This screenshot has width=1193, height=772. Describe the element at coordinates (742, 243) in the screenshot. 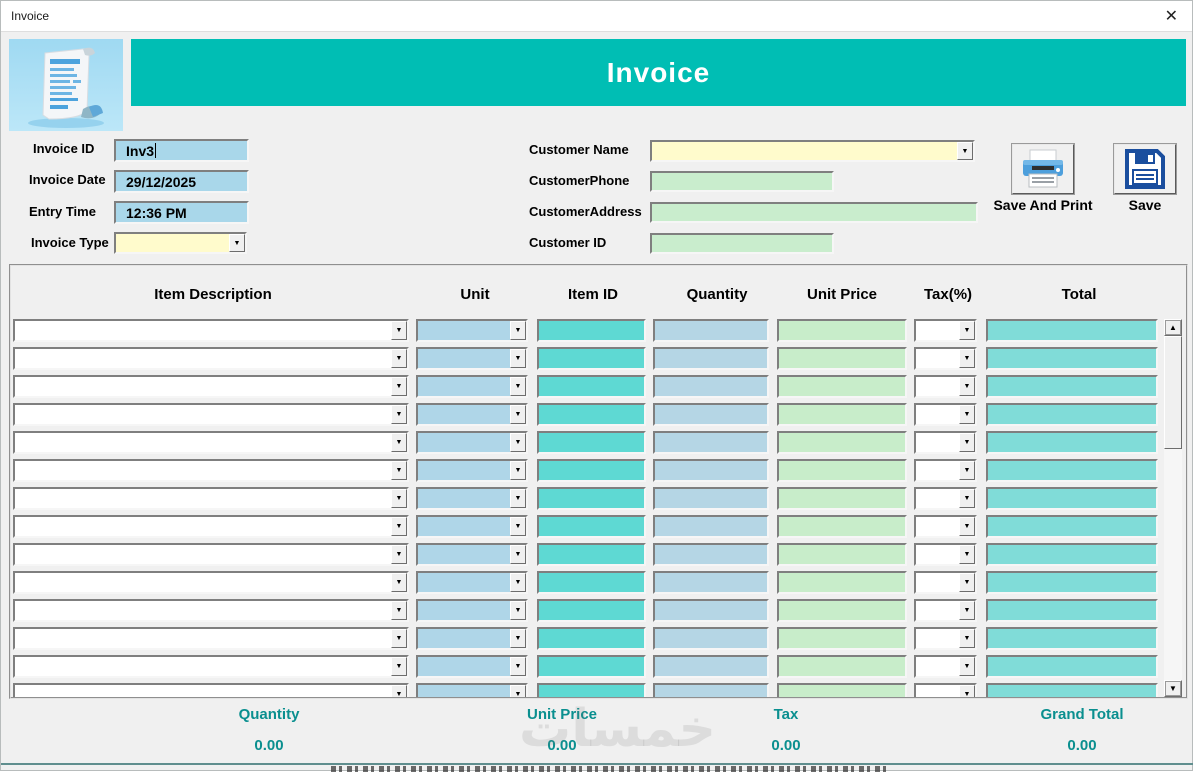

I see `customer-id-field` at that location.